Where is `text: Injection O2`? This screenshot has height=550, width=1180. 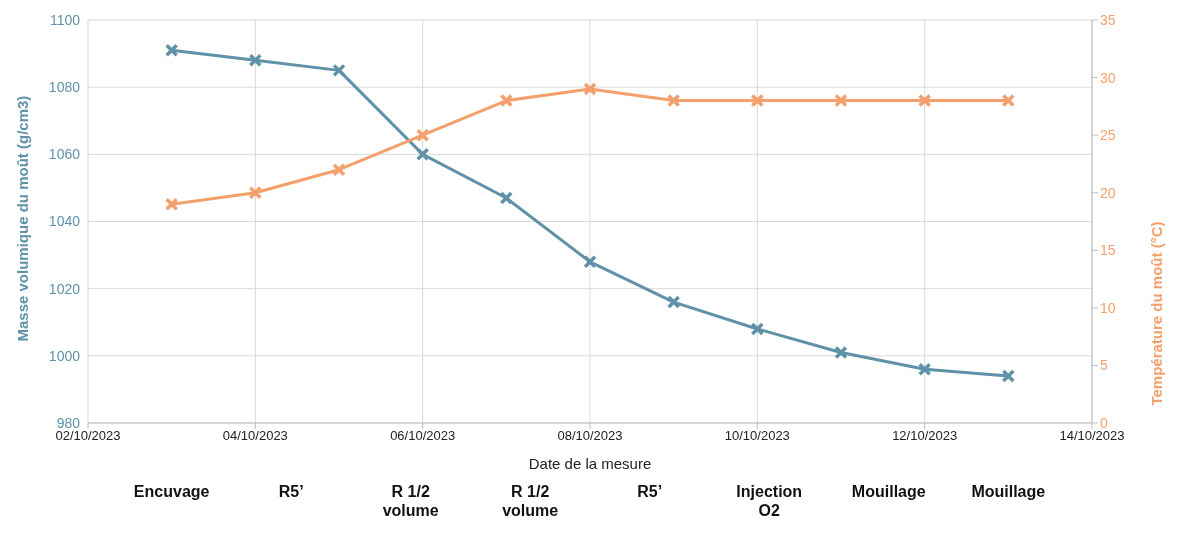 text: Injection O2 is located at coordinates (769, 501).